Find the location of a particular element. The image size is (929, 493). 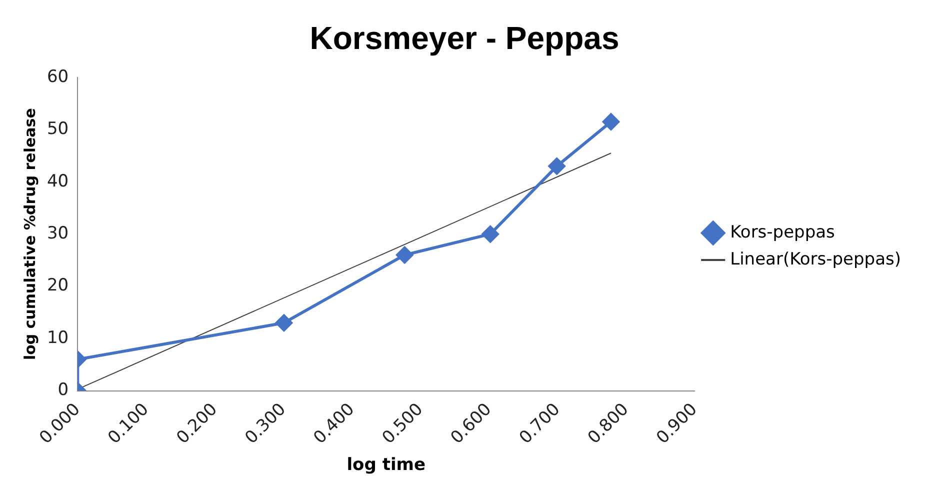

legend-label: Kors-peppas is located at coordinates (783, 232).